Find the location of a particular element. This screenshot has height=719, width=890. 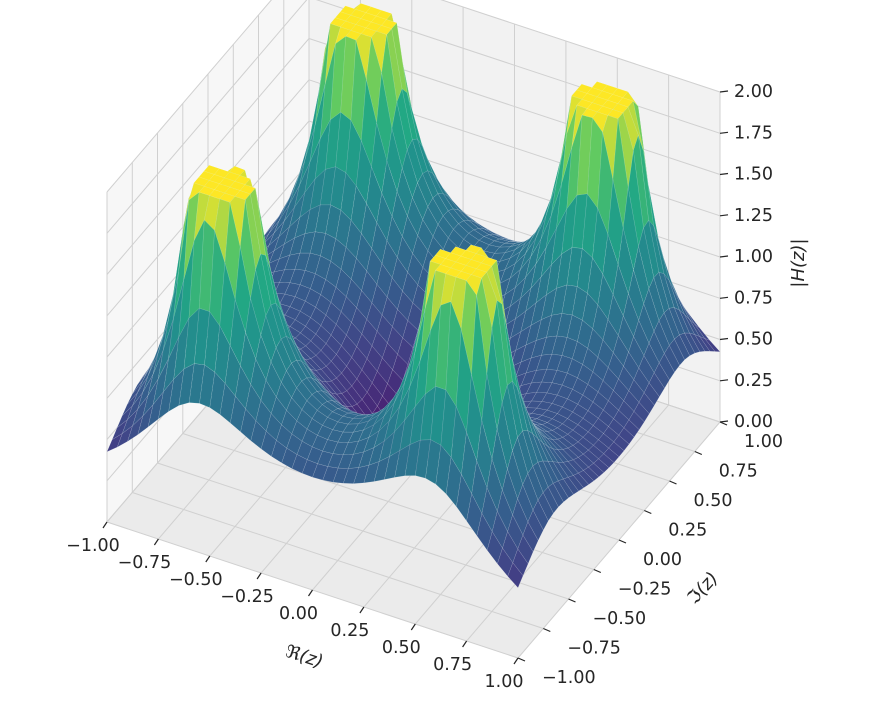

z-tick-label: 0.50 is located at coordinates (753, 340).